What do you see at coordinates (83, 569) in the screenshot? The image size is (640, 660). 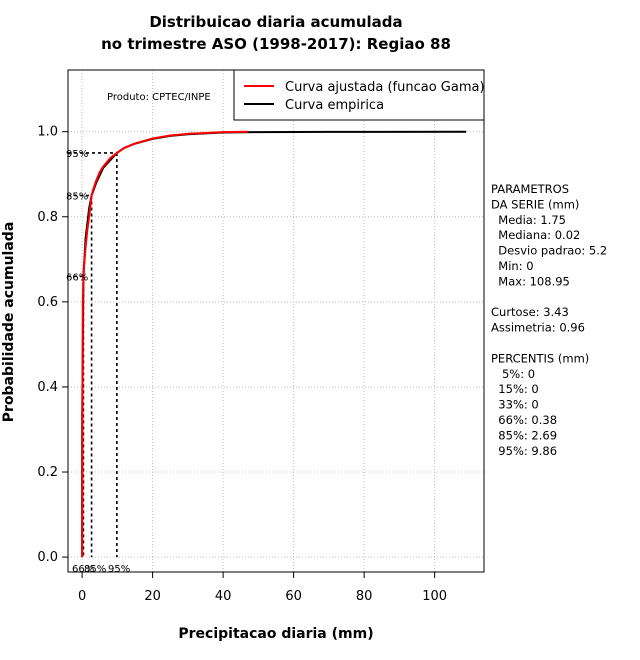 I see `percentile-label-x: 66%` at bounding box center [83, 569].